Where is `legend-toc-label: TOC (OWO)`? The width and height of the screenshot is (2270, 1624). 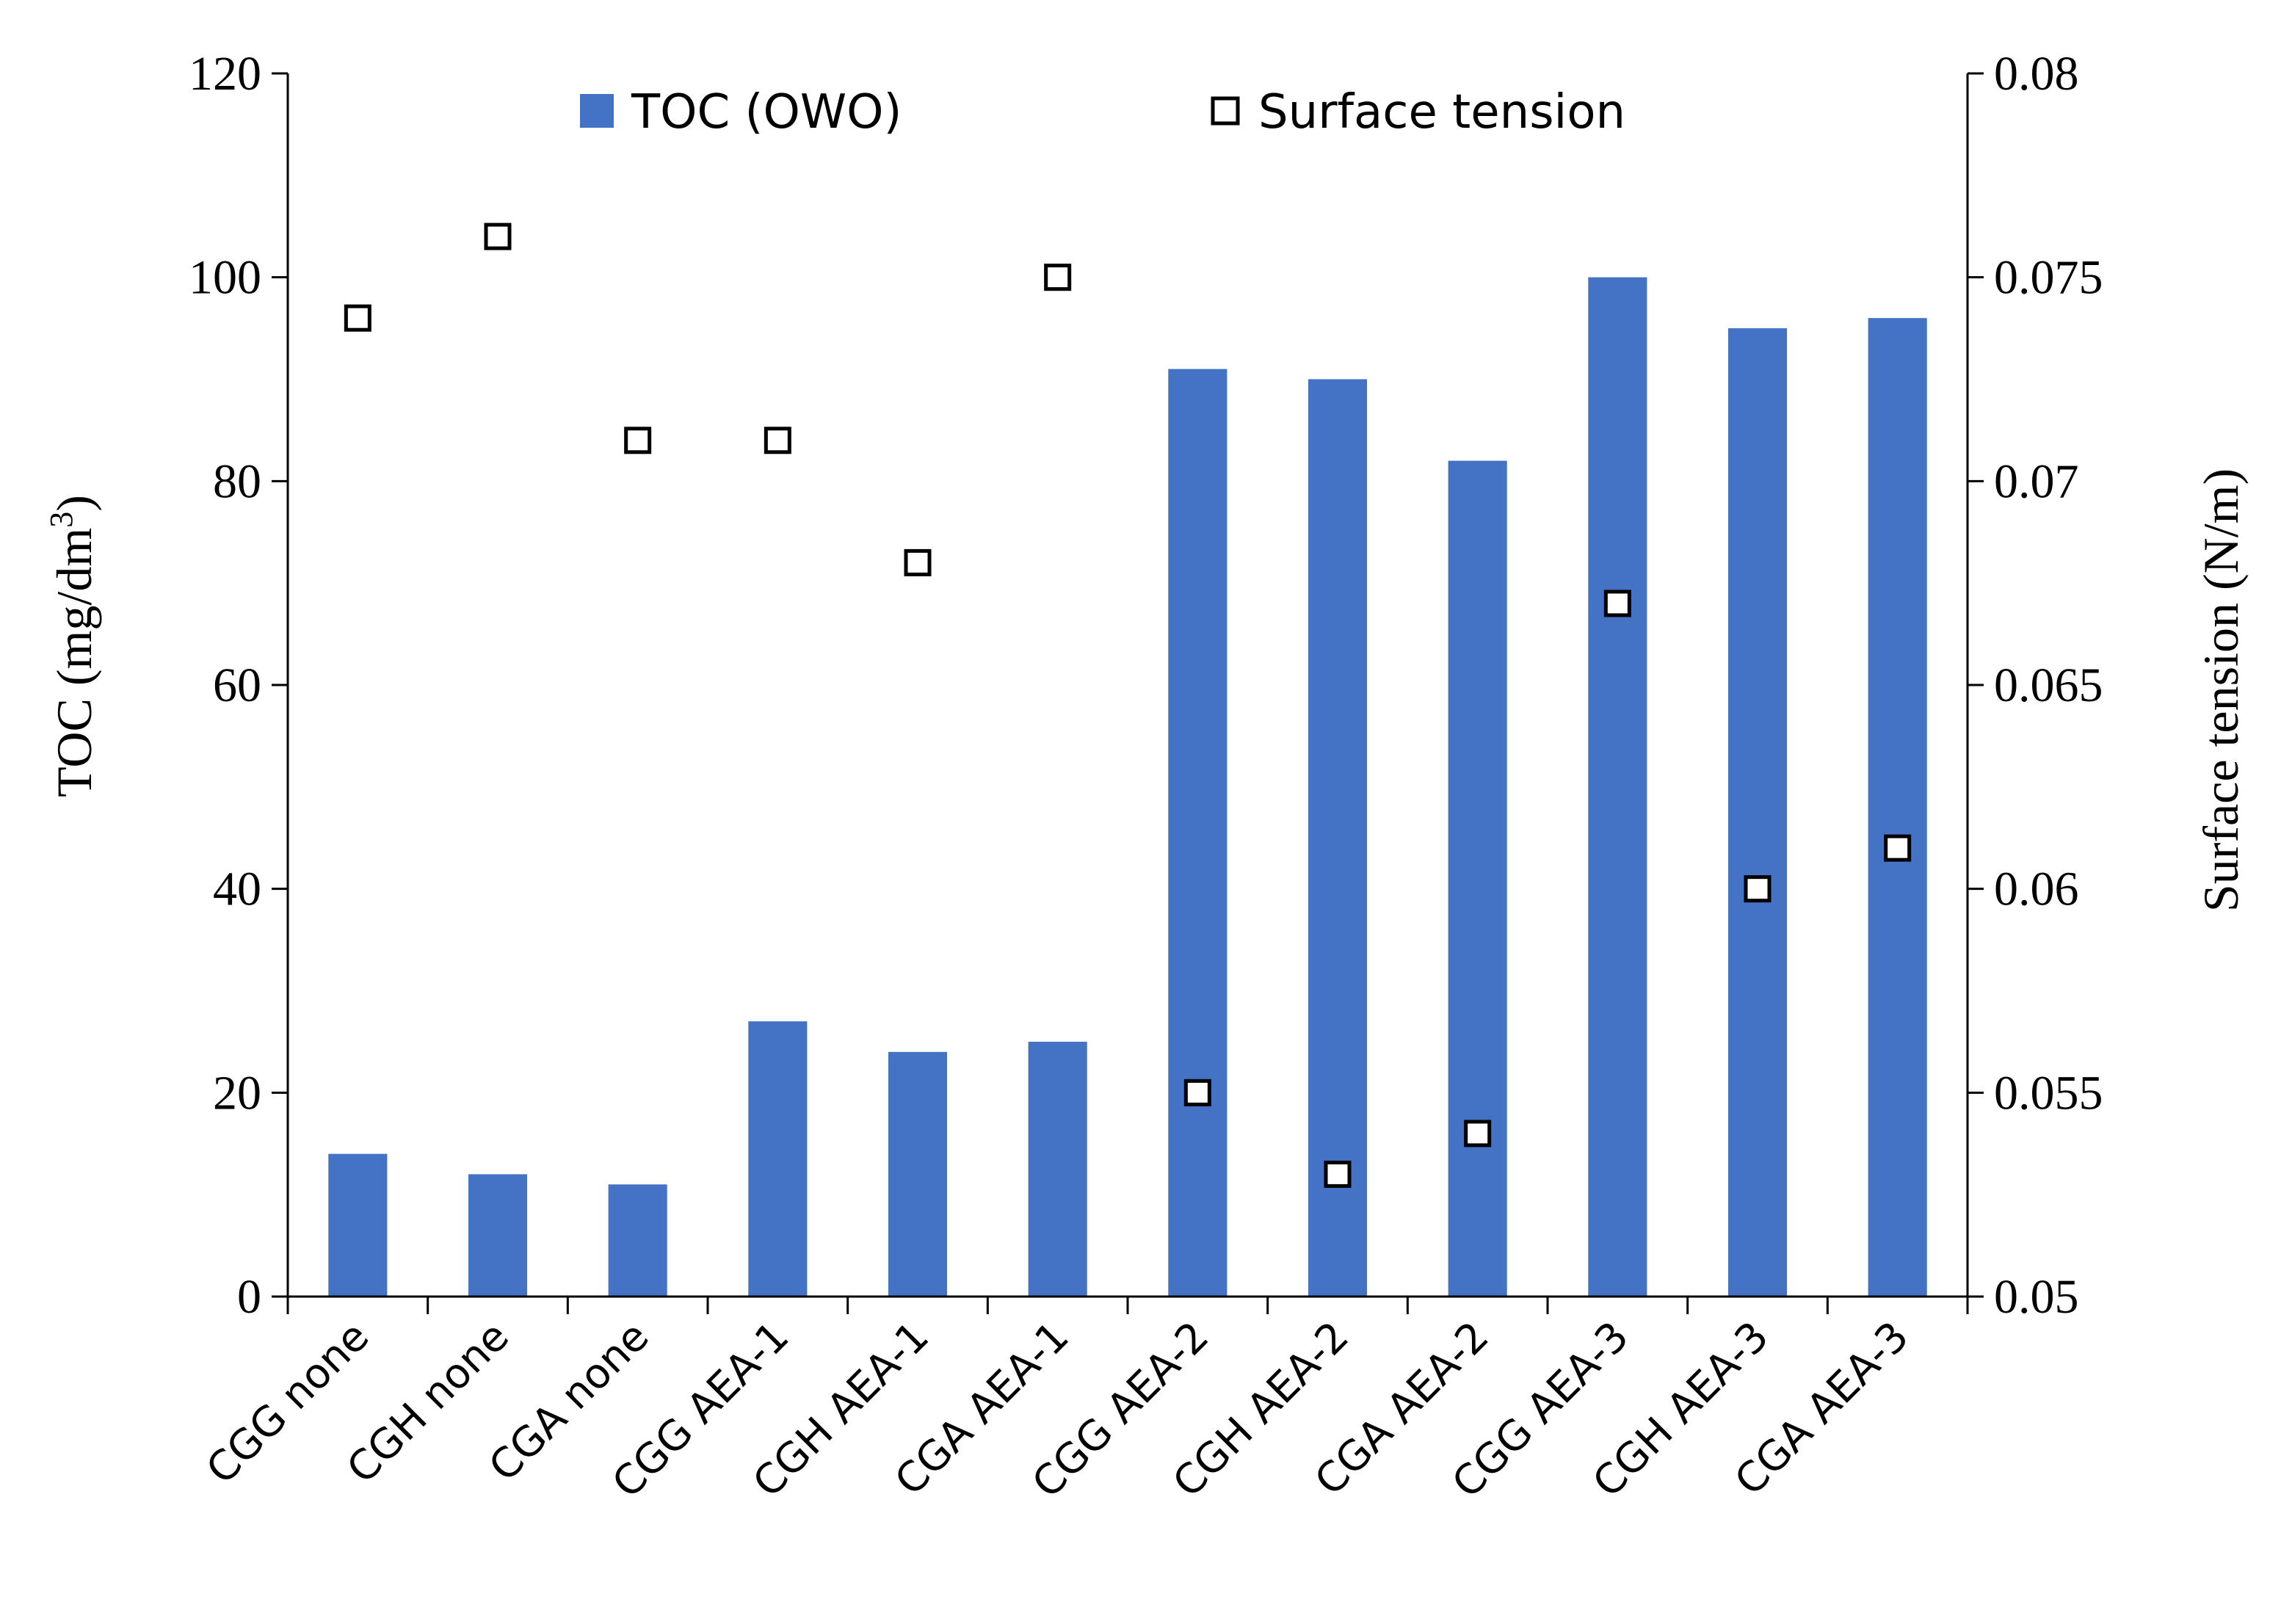 legend-toc-label: TOC (OWO) is located at coordinates (766, 112).